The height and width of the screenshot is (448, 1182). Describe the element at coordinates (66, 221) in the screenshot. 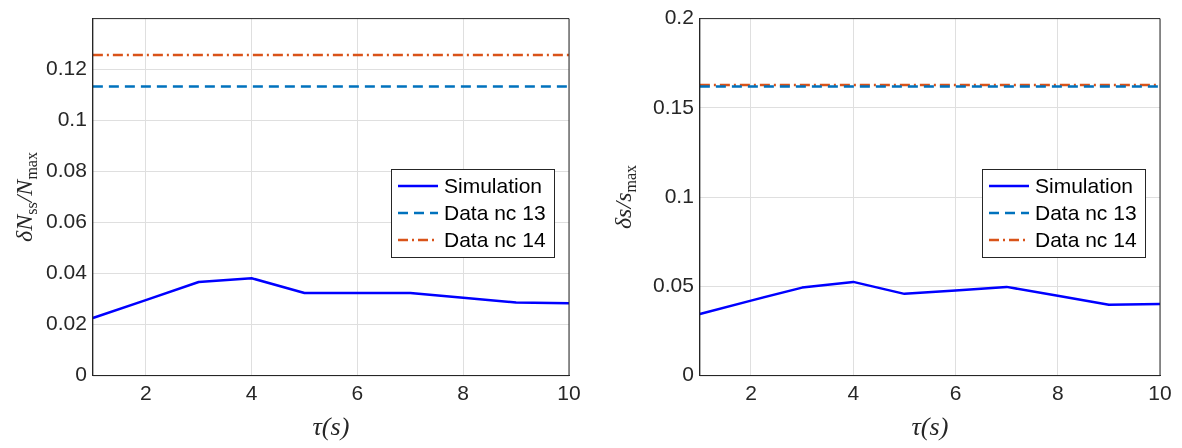

I see `y-tick-label: 0.06` at that location.